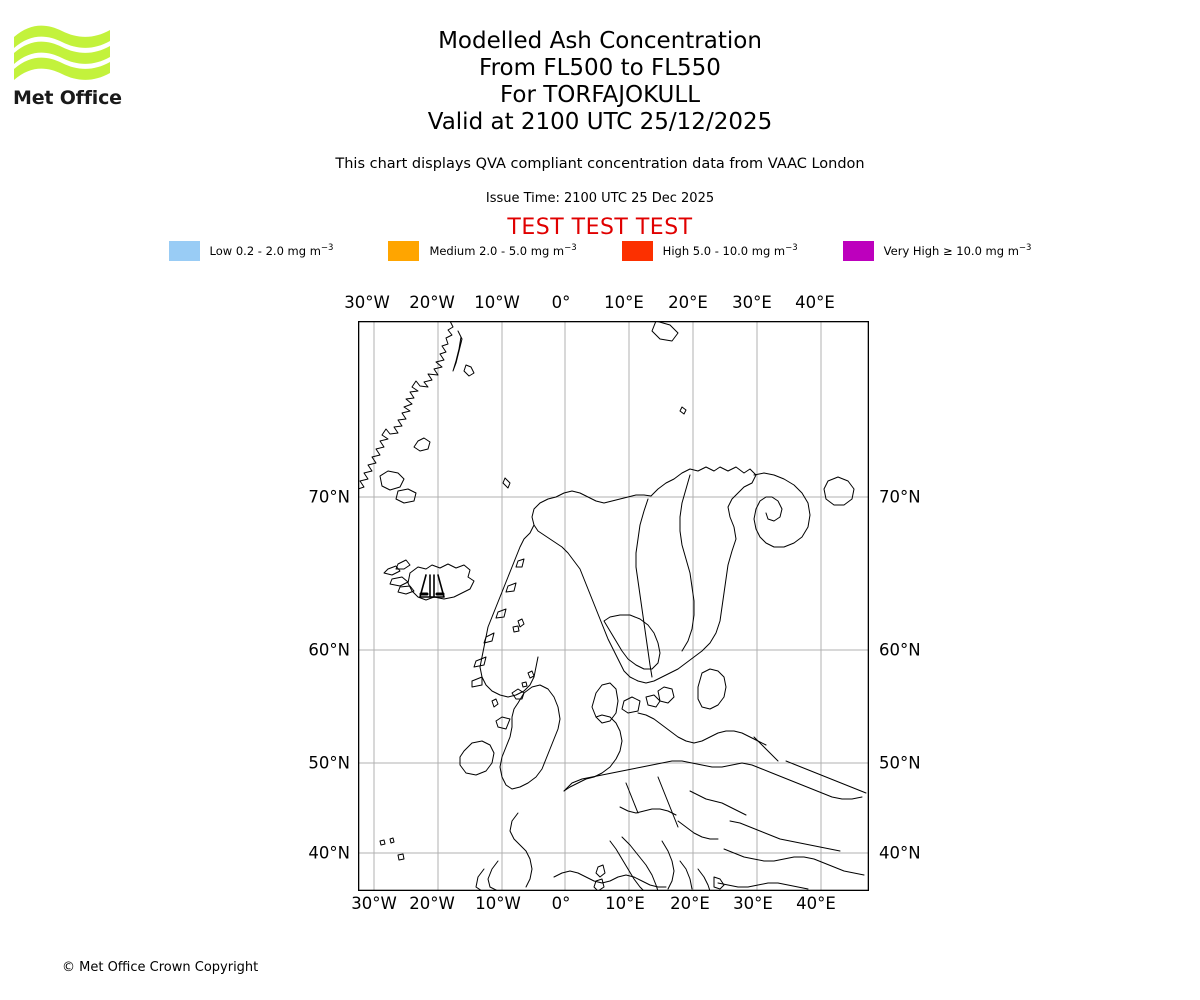 The image size is (1200, 1000). I want to click on legend-item-very-high: Very High ≥ 10.0 mg m−3, so click(937, 251).